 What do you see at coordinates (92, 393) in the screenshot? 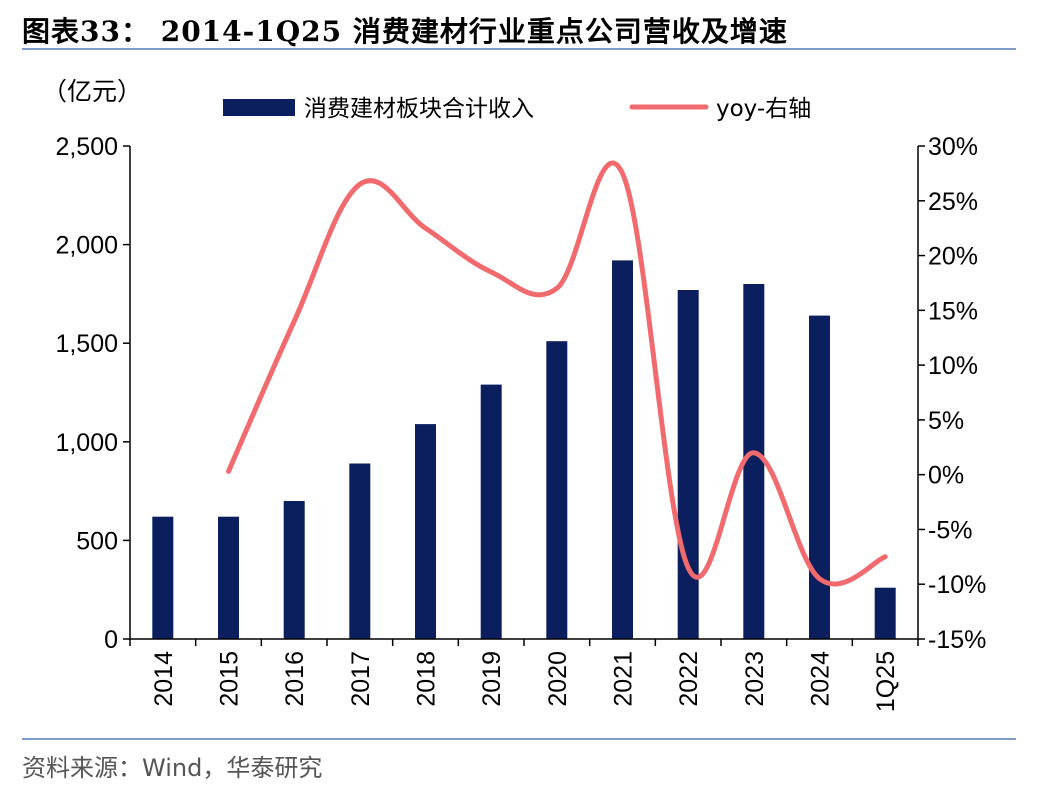
I see `left-y-ticks: 0 500 1,000 1,500 2,000 2,500` at bounding box center [92, 393].